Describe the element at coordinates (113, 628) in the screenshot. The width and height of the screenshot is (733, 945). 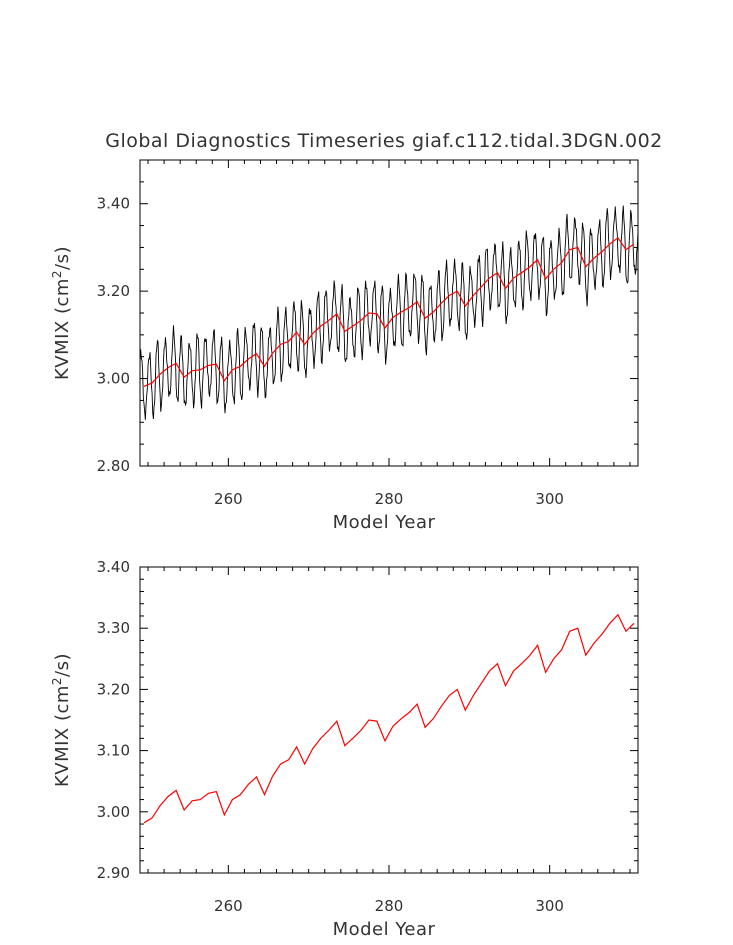
I see `y-tick-label: 3.30` at that location.